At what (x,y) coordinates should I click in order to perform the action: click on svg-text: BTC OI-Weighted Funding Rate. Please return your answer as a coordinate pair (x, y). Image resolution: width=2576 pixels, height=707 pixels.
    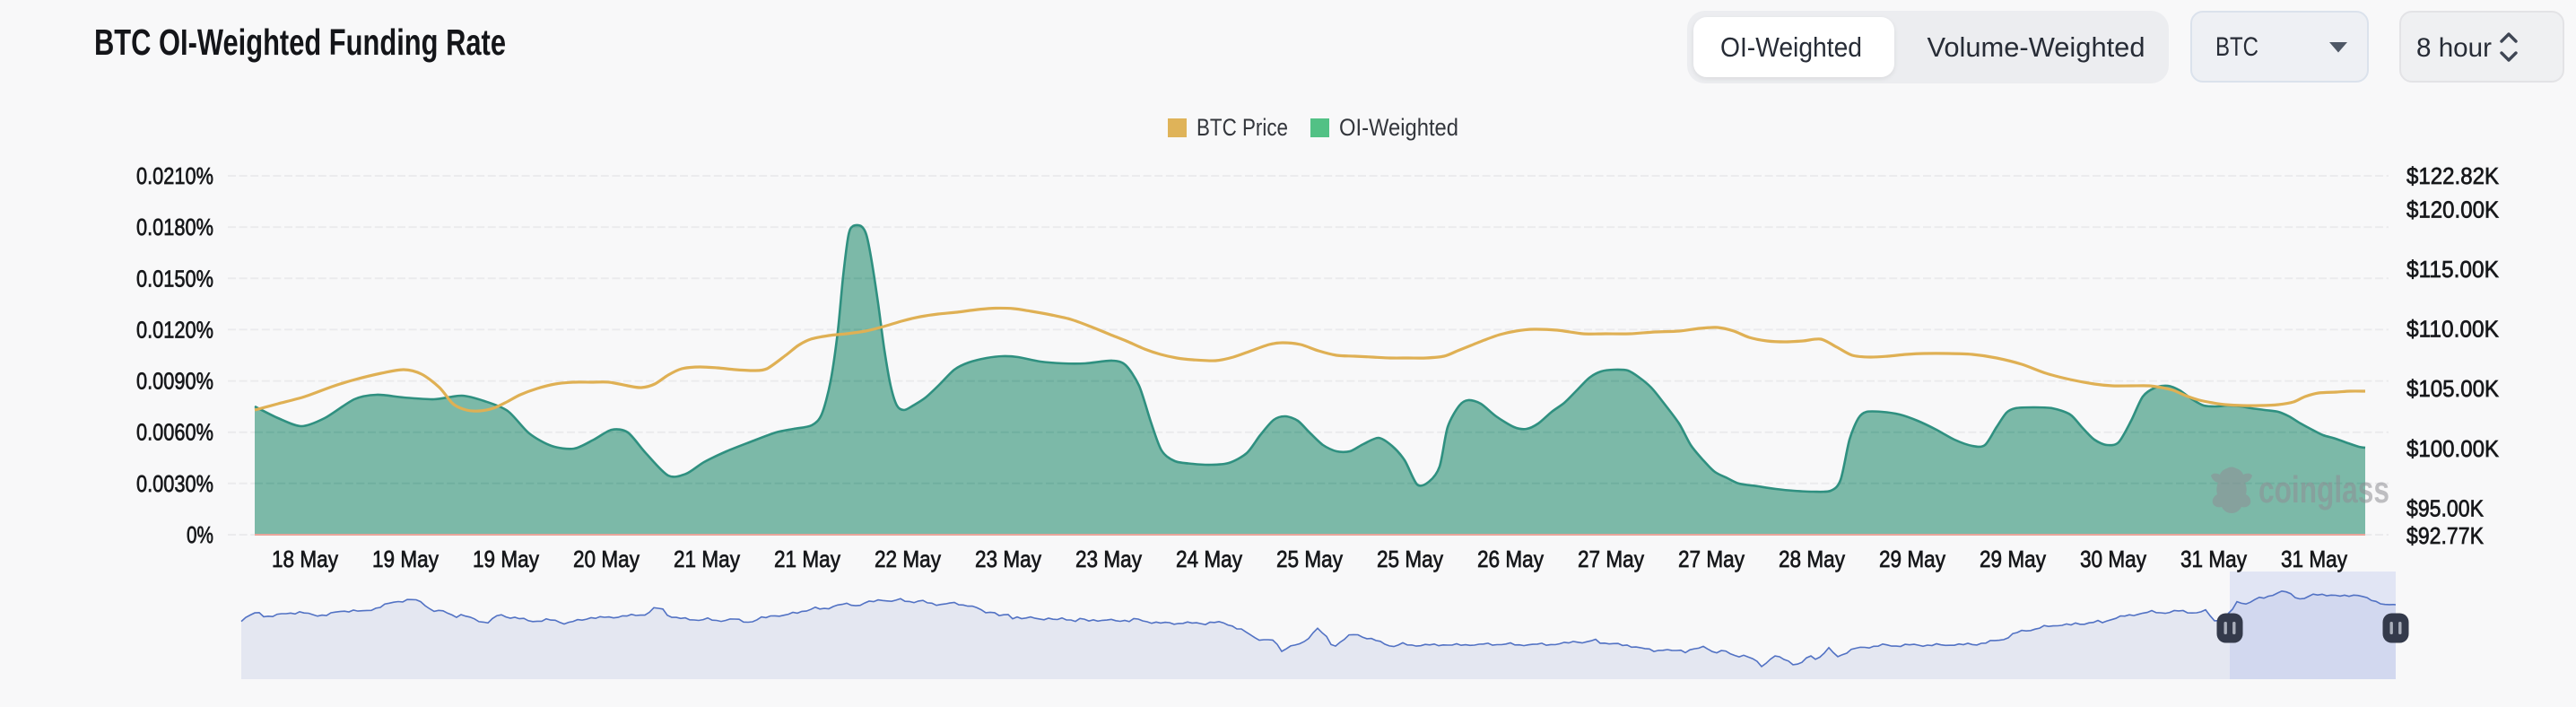
    Looking at the image, I should click on (300, 42).